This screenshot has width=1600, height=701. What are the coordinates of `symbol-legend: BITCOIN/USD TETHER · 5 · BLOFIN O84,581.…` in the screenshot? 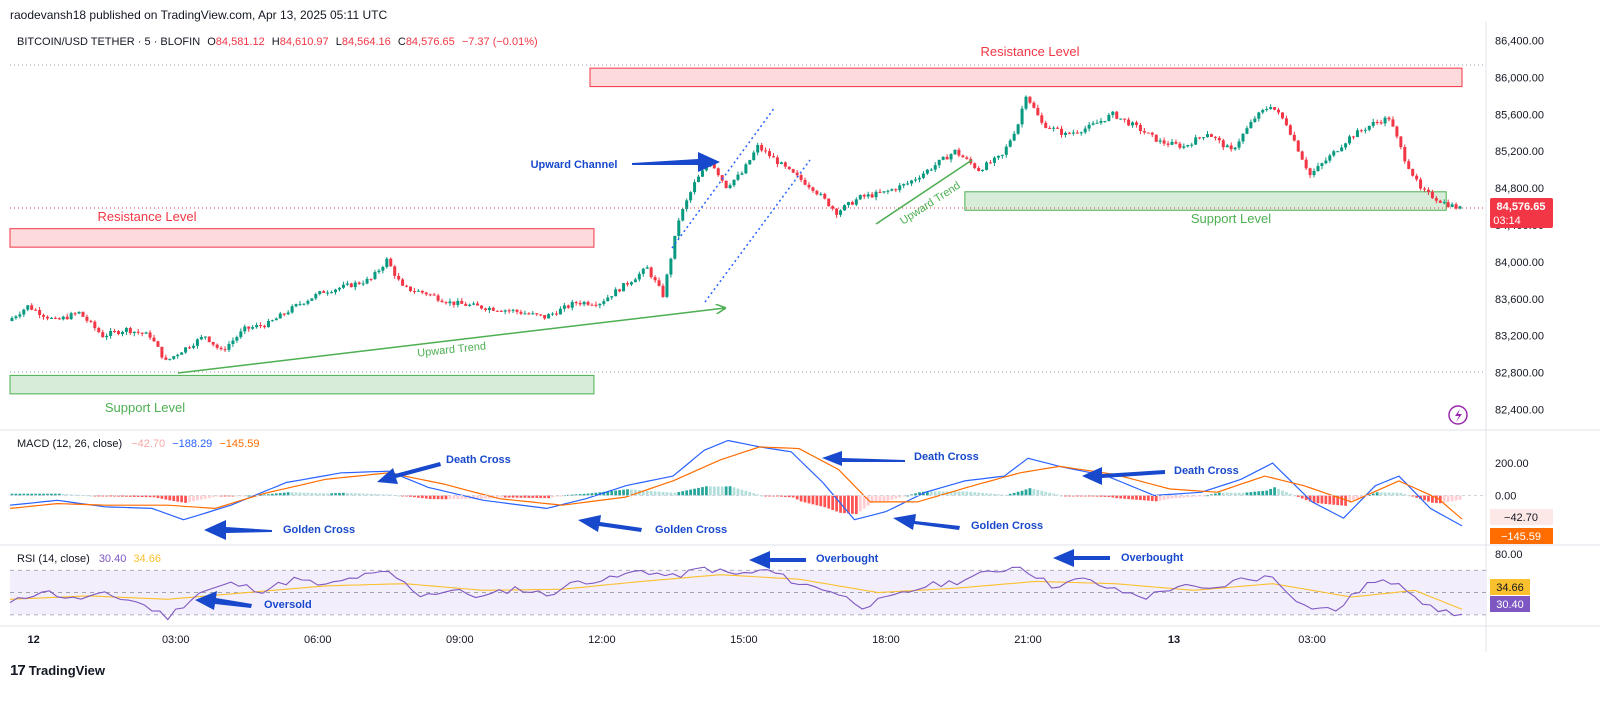 It's located at (277, 42).